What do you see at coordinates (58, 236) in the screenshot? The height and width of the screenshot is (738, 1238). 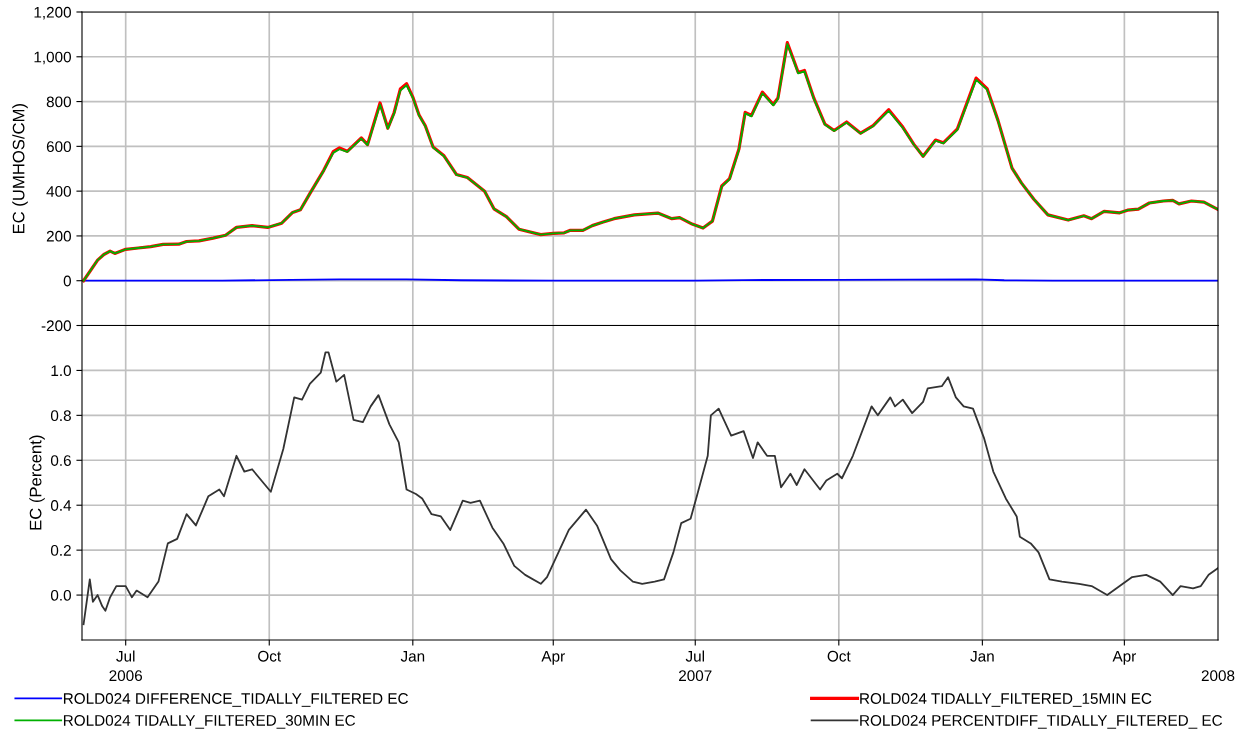 I see `y-tick-label: 200` at bounding box center [58, 236].